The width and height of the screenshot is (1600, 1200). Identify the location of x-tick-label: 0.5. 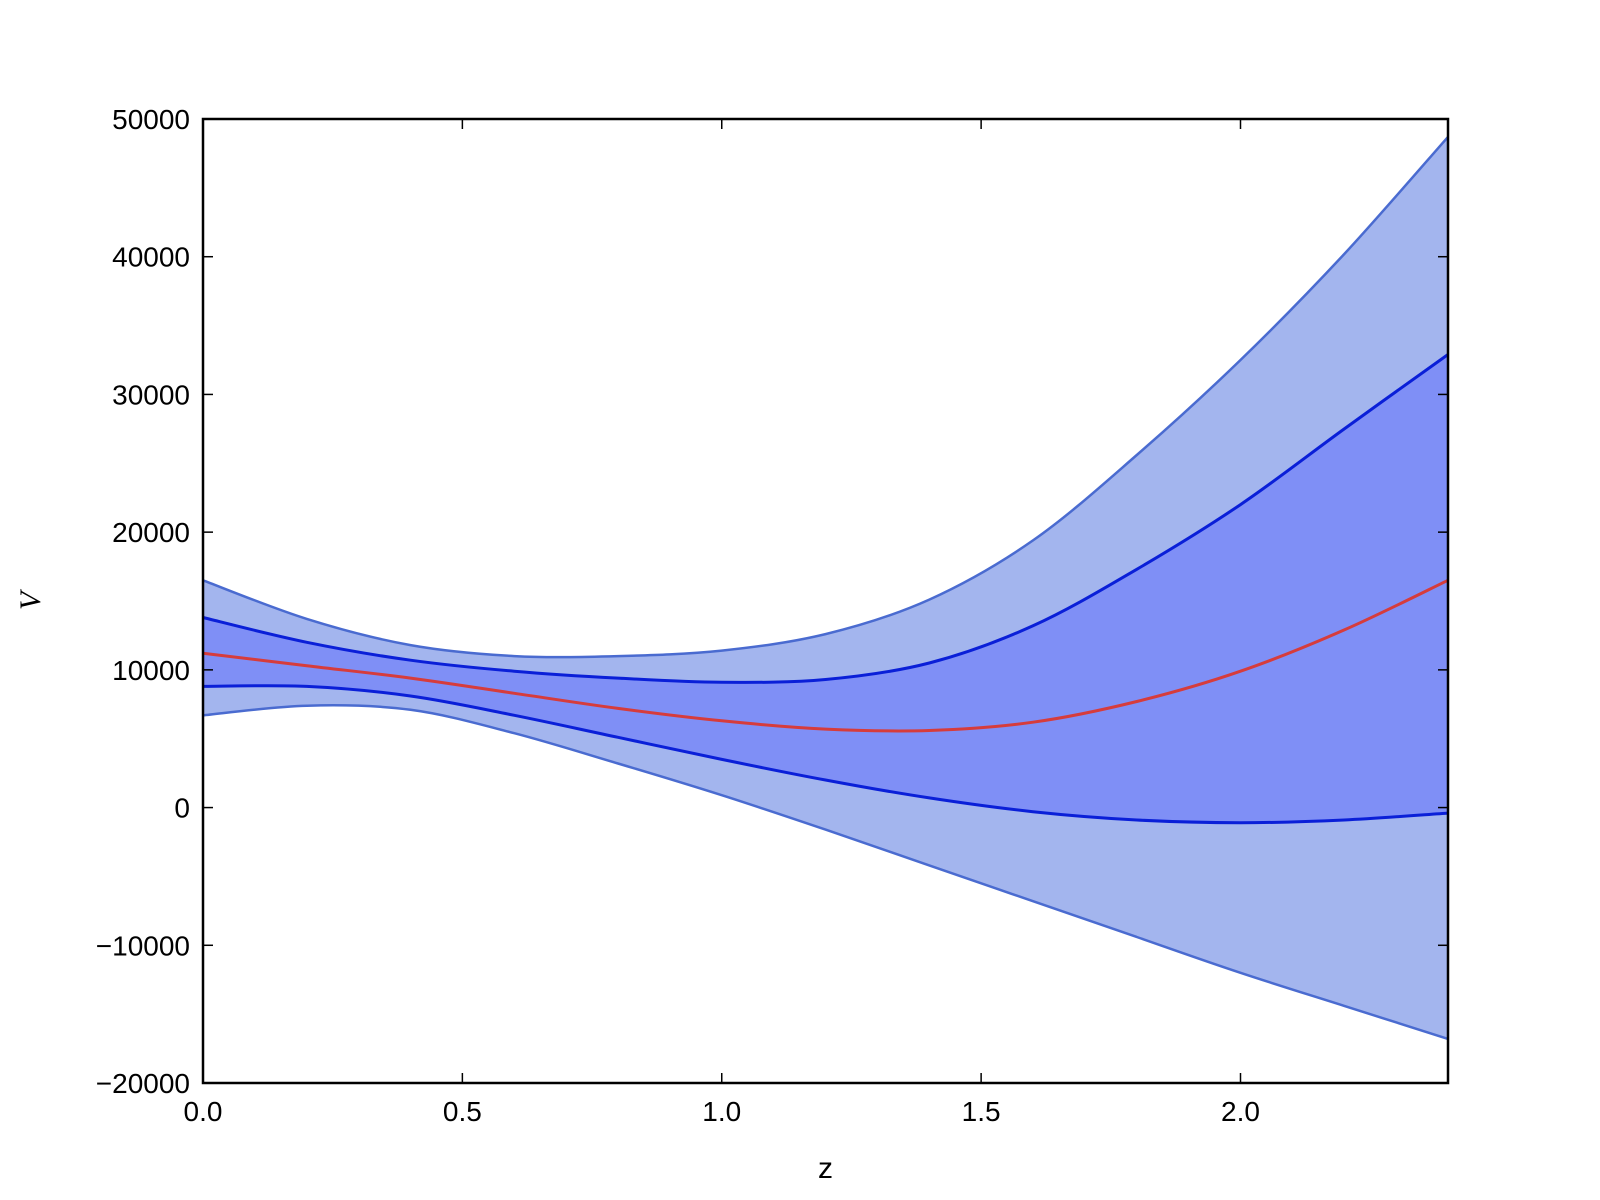
(462, 1111).